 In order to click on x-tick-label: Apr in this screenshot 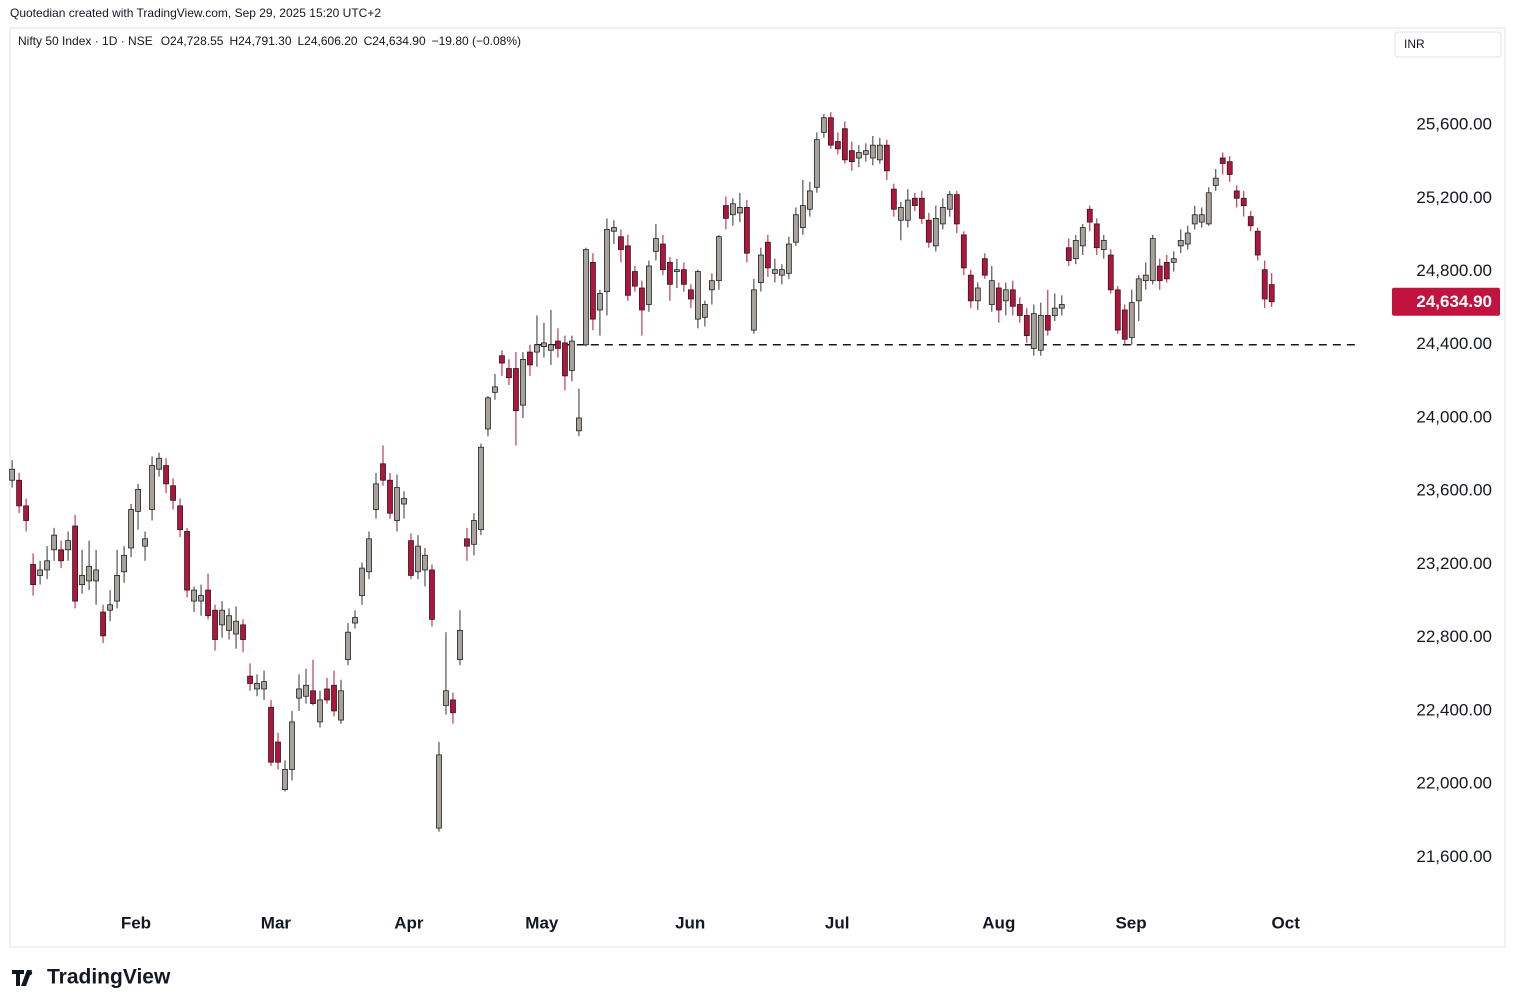, I will do `click(409, 922)`.